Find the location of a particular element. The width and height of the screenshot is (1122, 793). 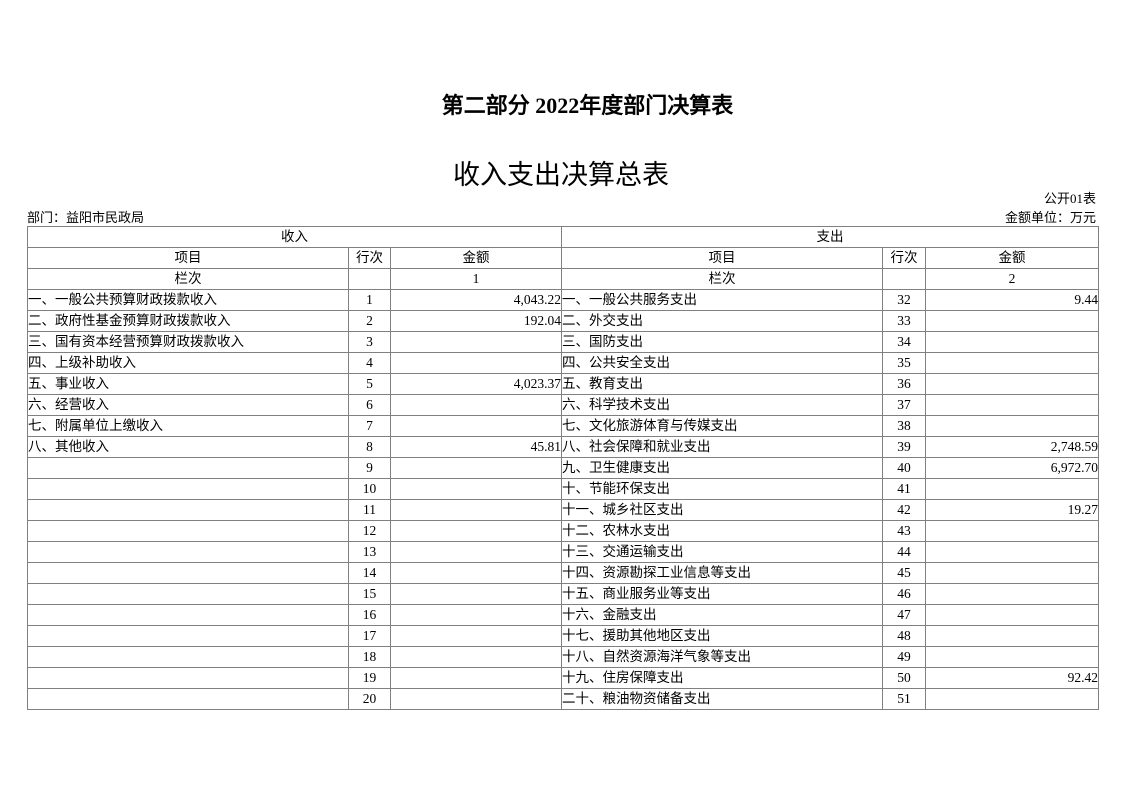

income-row-no: 13 is located at coordinates (369, 552).